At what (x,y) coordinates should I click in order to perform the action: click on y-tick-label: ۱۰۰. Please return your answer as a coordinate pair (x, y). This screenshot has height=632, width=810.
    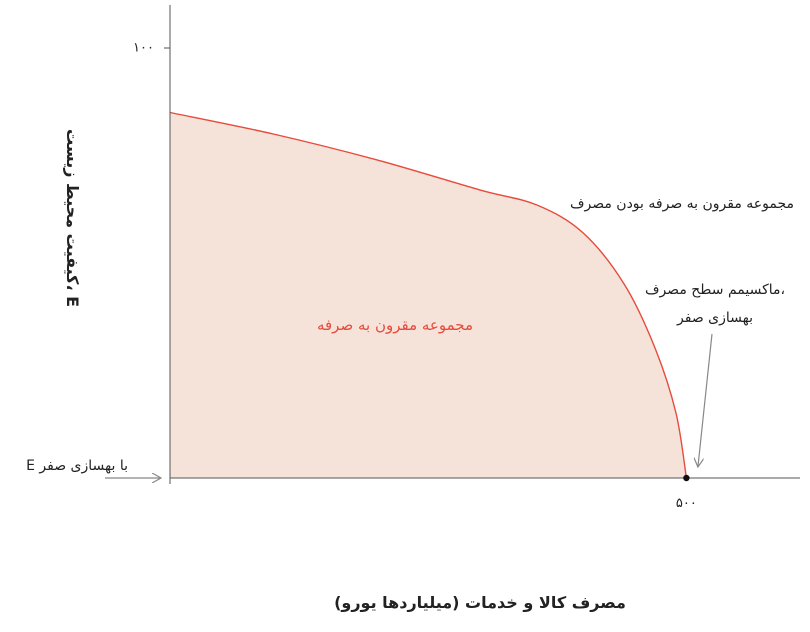
    Looking at the image, I should click on (143, 48).